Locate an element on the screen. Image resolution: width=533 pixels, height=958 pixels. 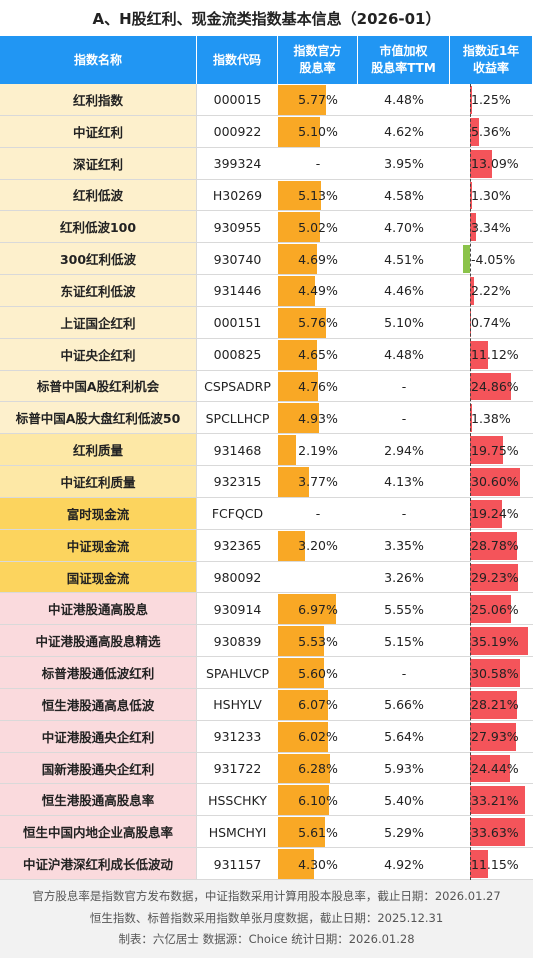
return-label: 28.78% is located at coordinates (495, 546).